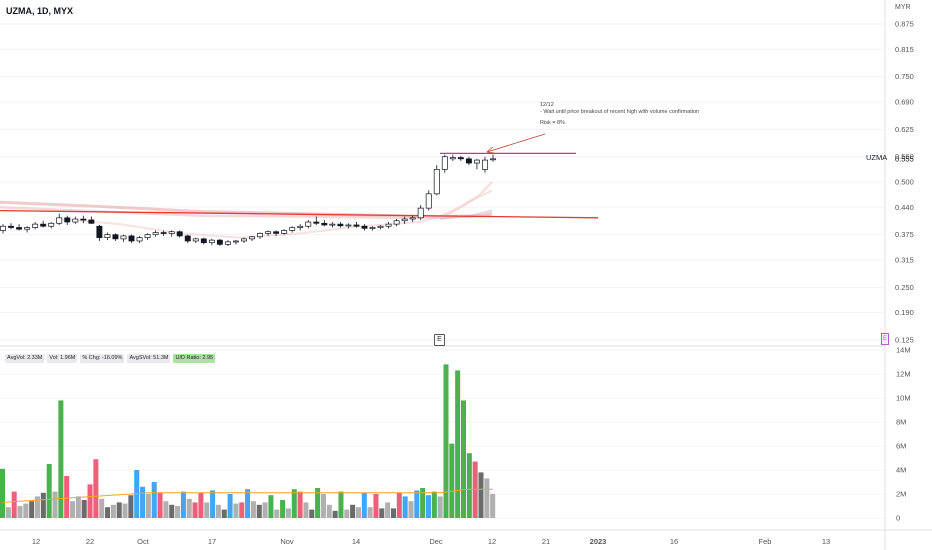  I want to click on time-tick-label: 2023, so click(598, 541).